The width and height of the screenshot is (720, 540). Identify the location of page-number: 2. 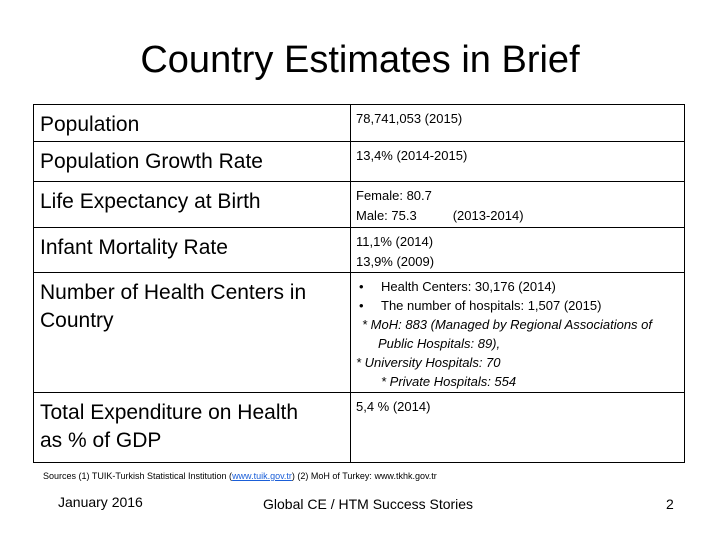
(670, 504).